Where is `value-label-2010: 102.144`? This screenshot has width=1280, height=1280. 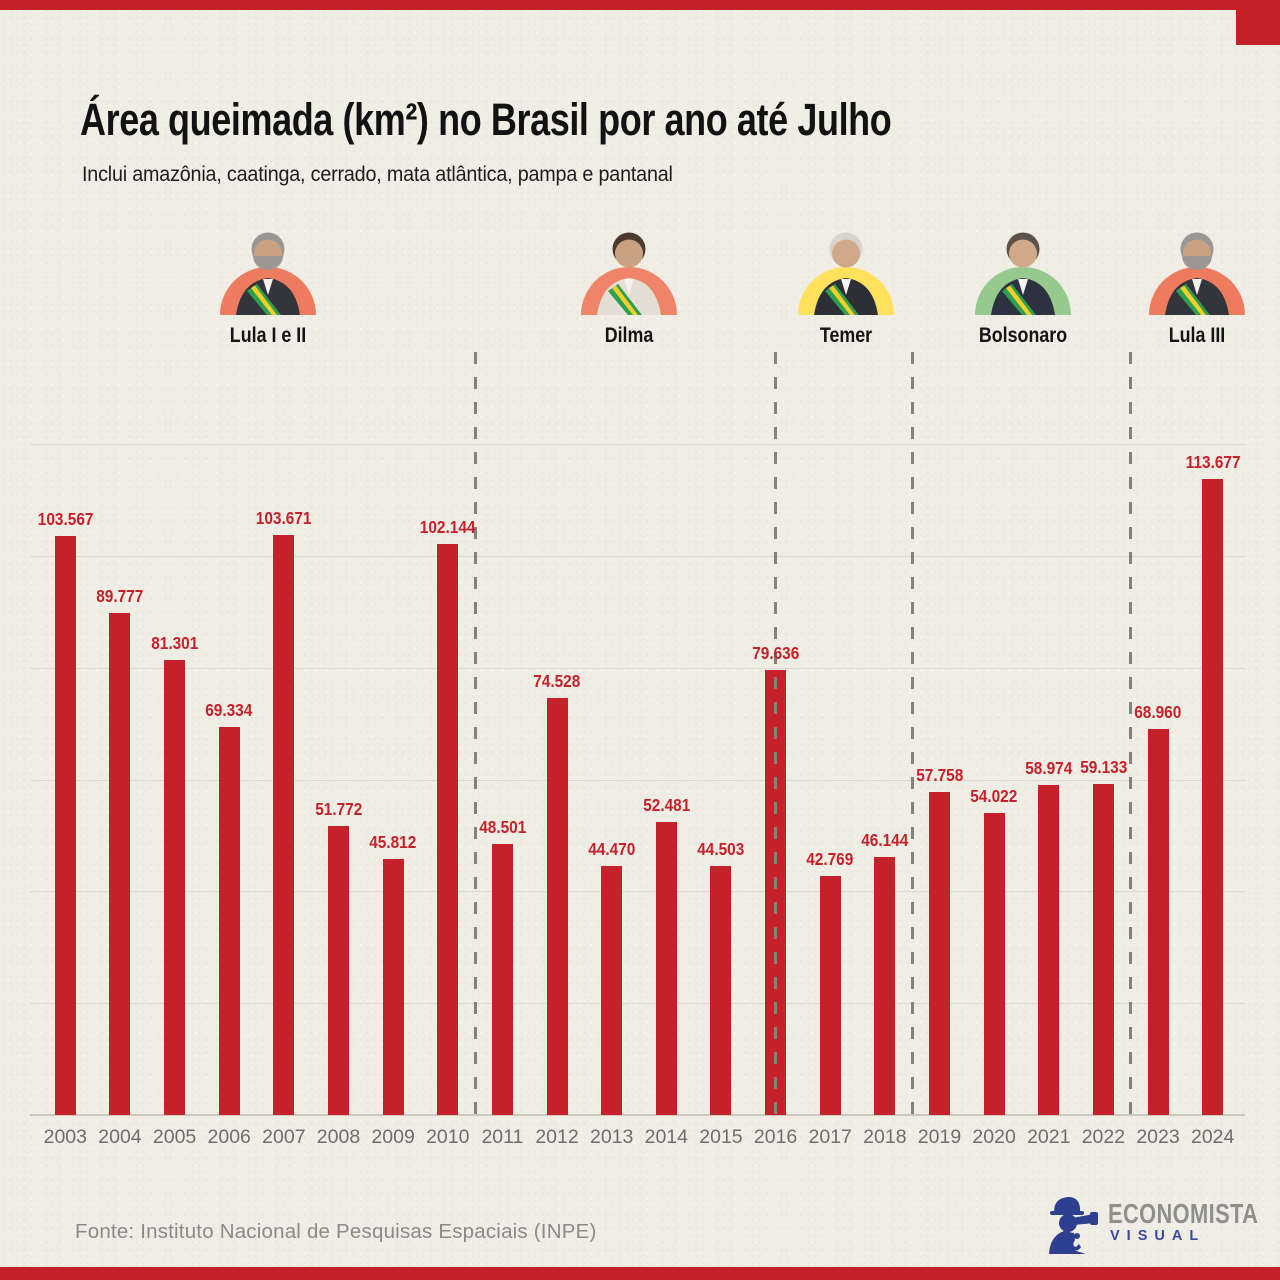
value-label-2010: 102.144 is located at coordinates (448, 527).